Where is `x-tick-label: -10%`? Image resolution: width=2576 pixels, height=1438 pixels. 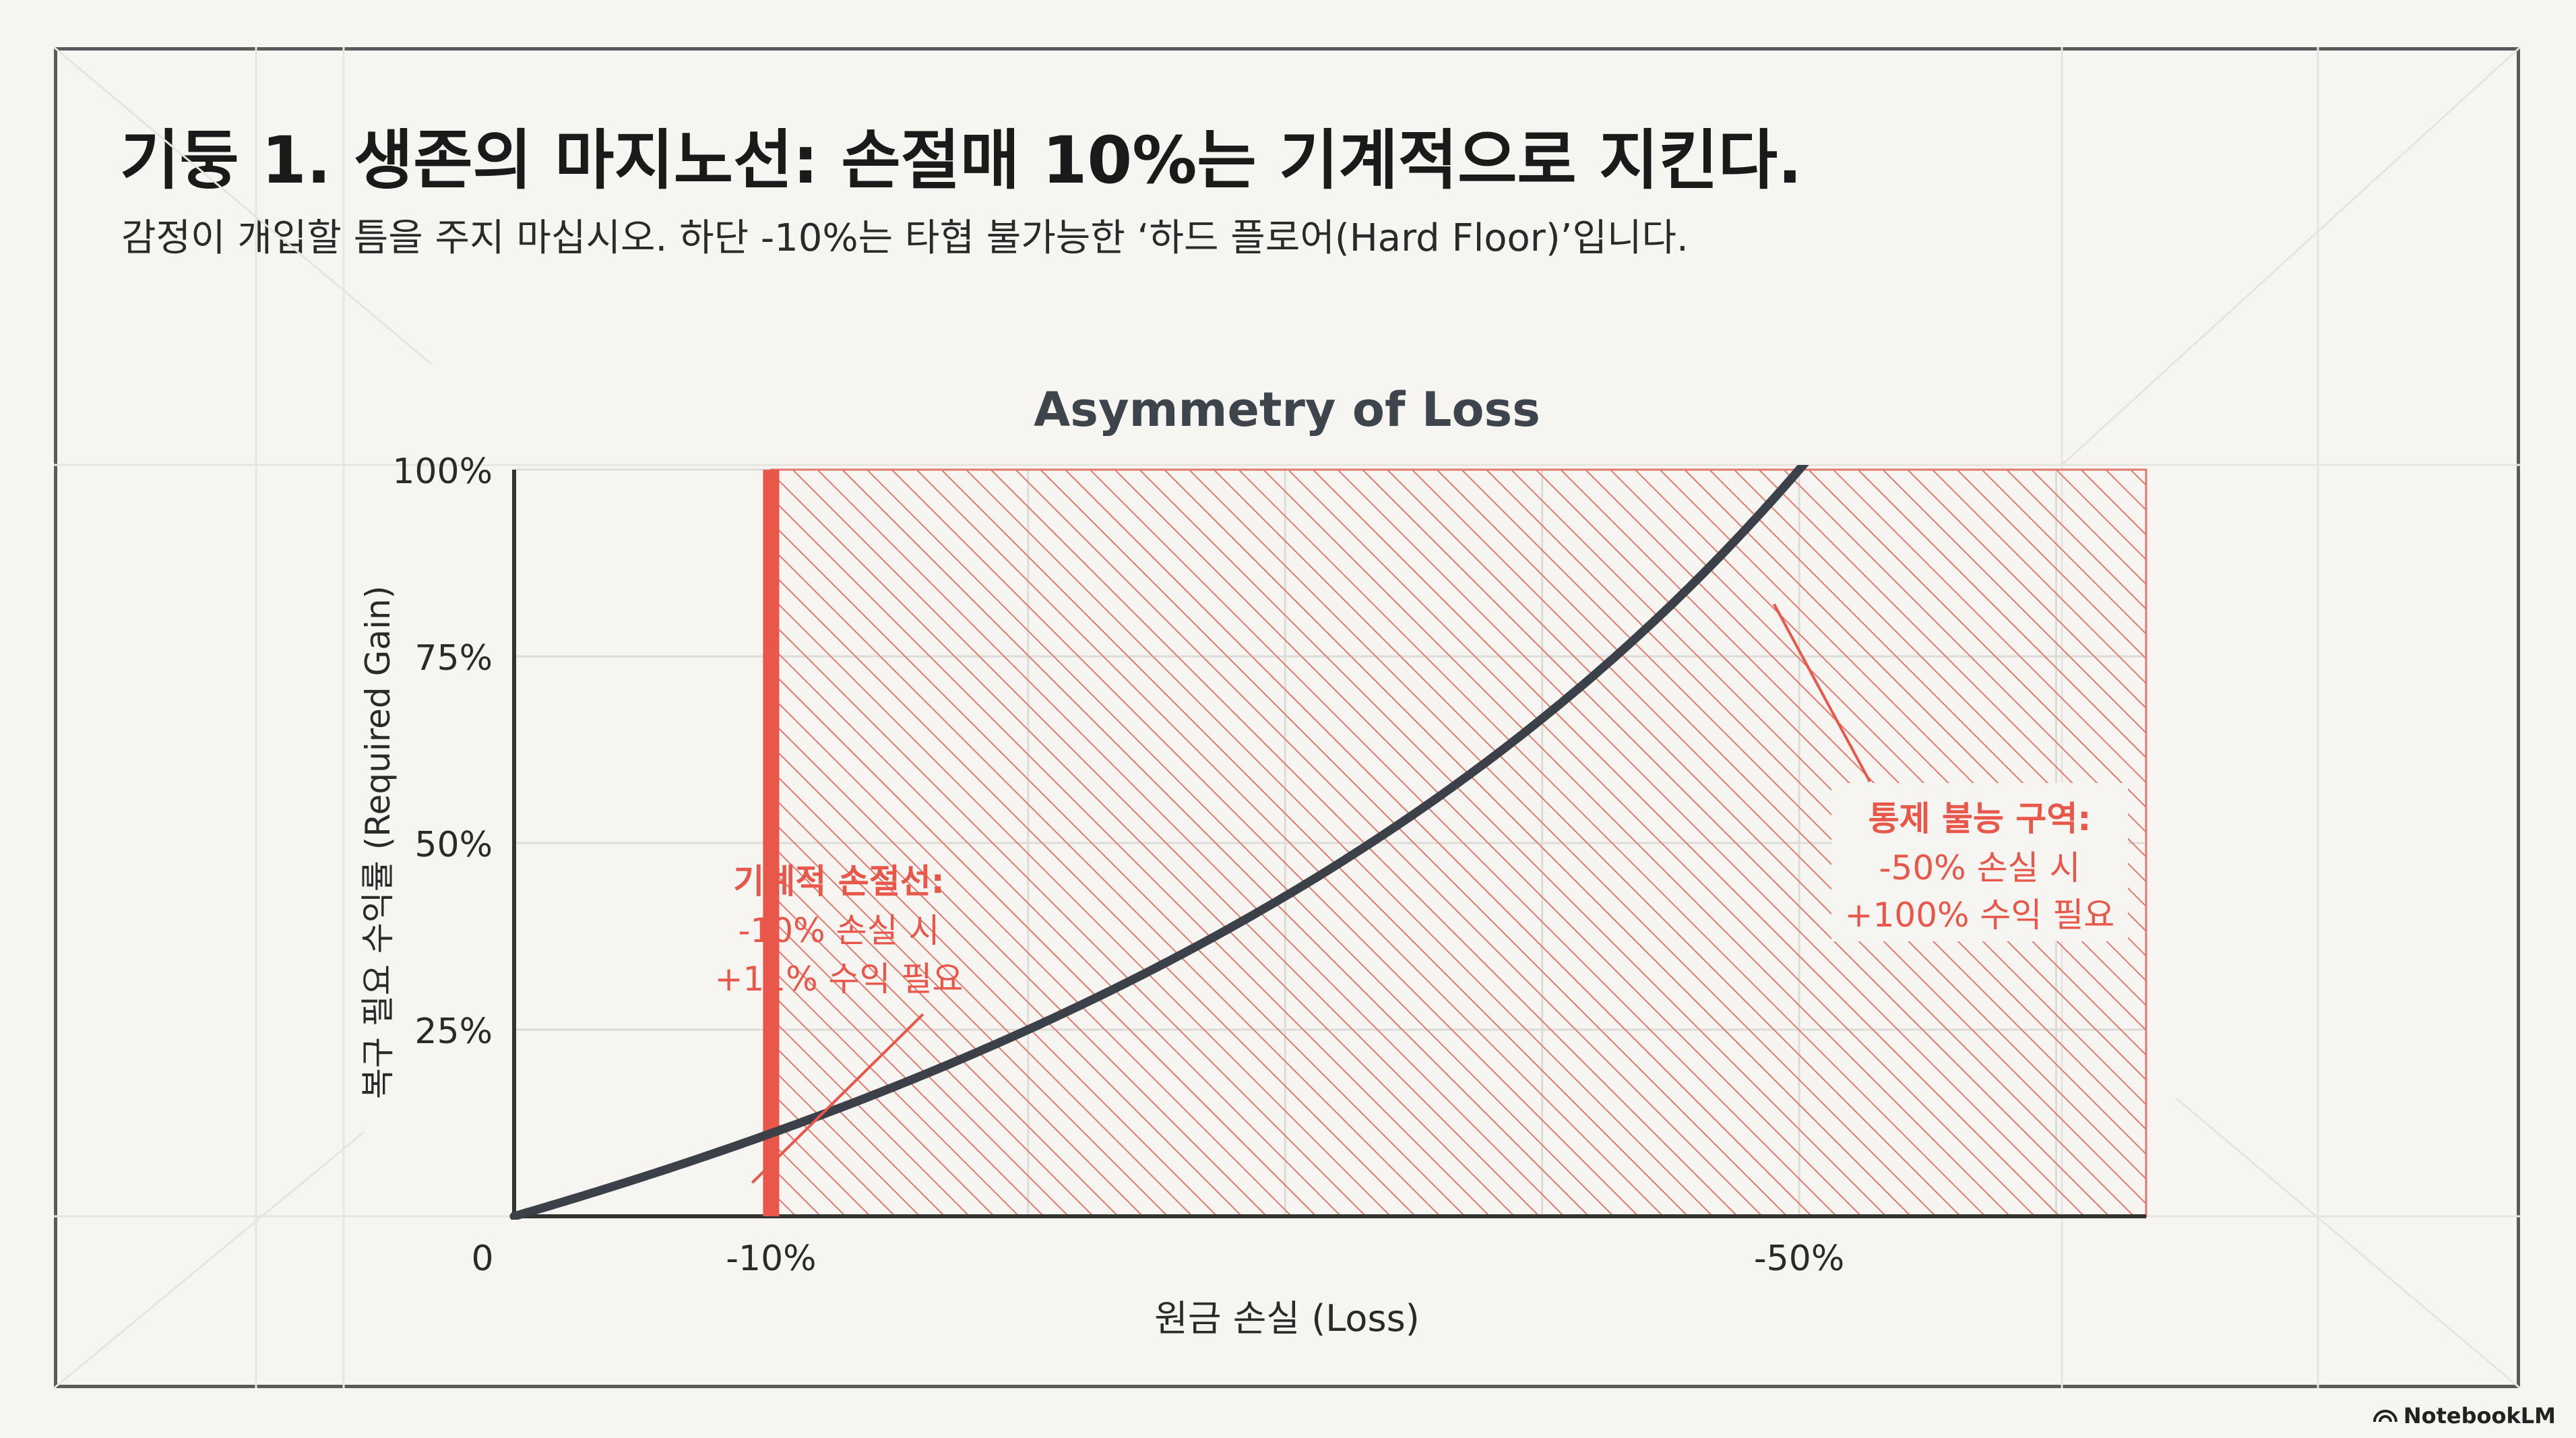
x-tick-label: -10% is located at coordinates (771, 1259).